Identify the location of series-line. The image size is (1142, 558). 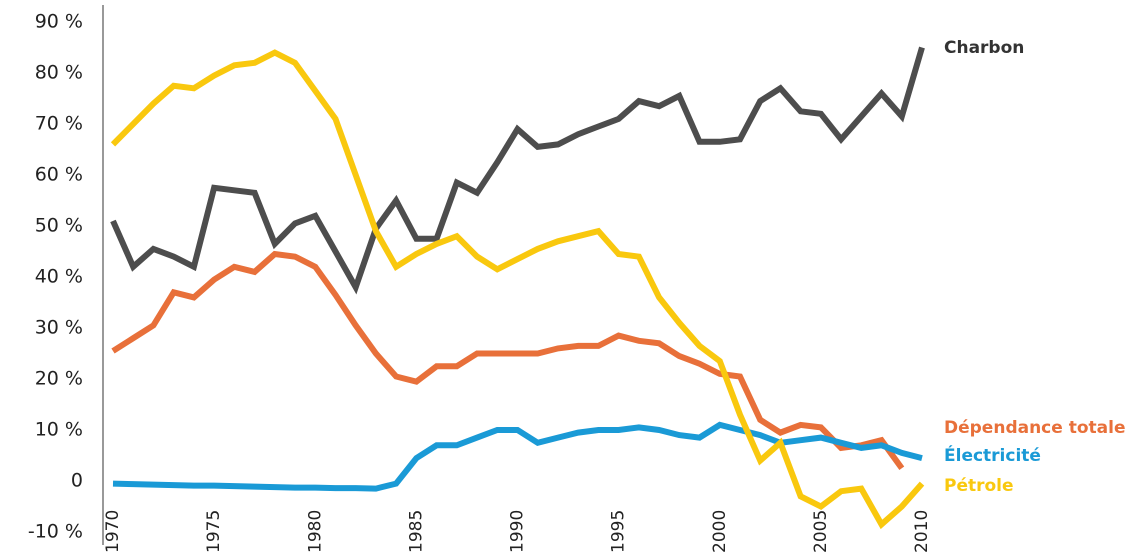
(517, 456).